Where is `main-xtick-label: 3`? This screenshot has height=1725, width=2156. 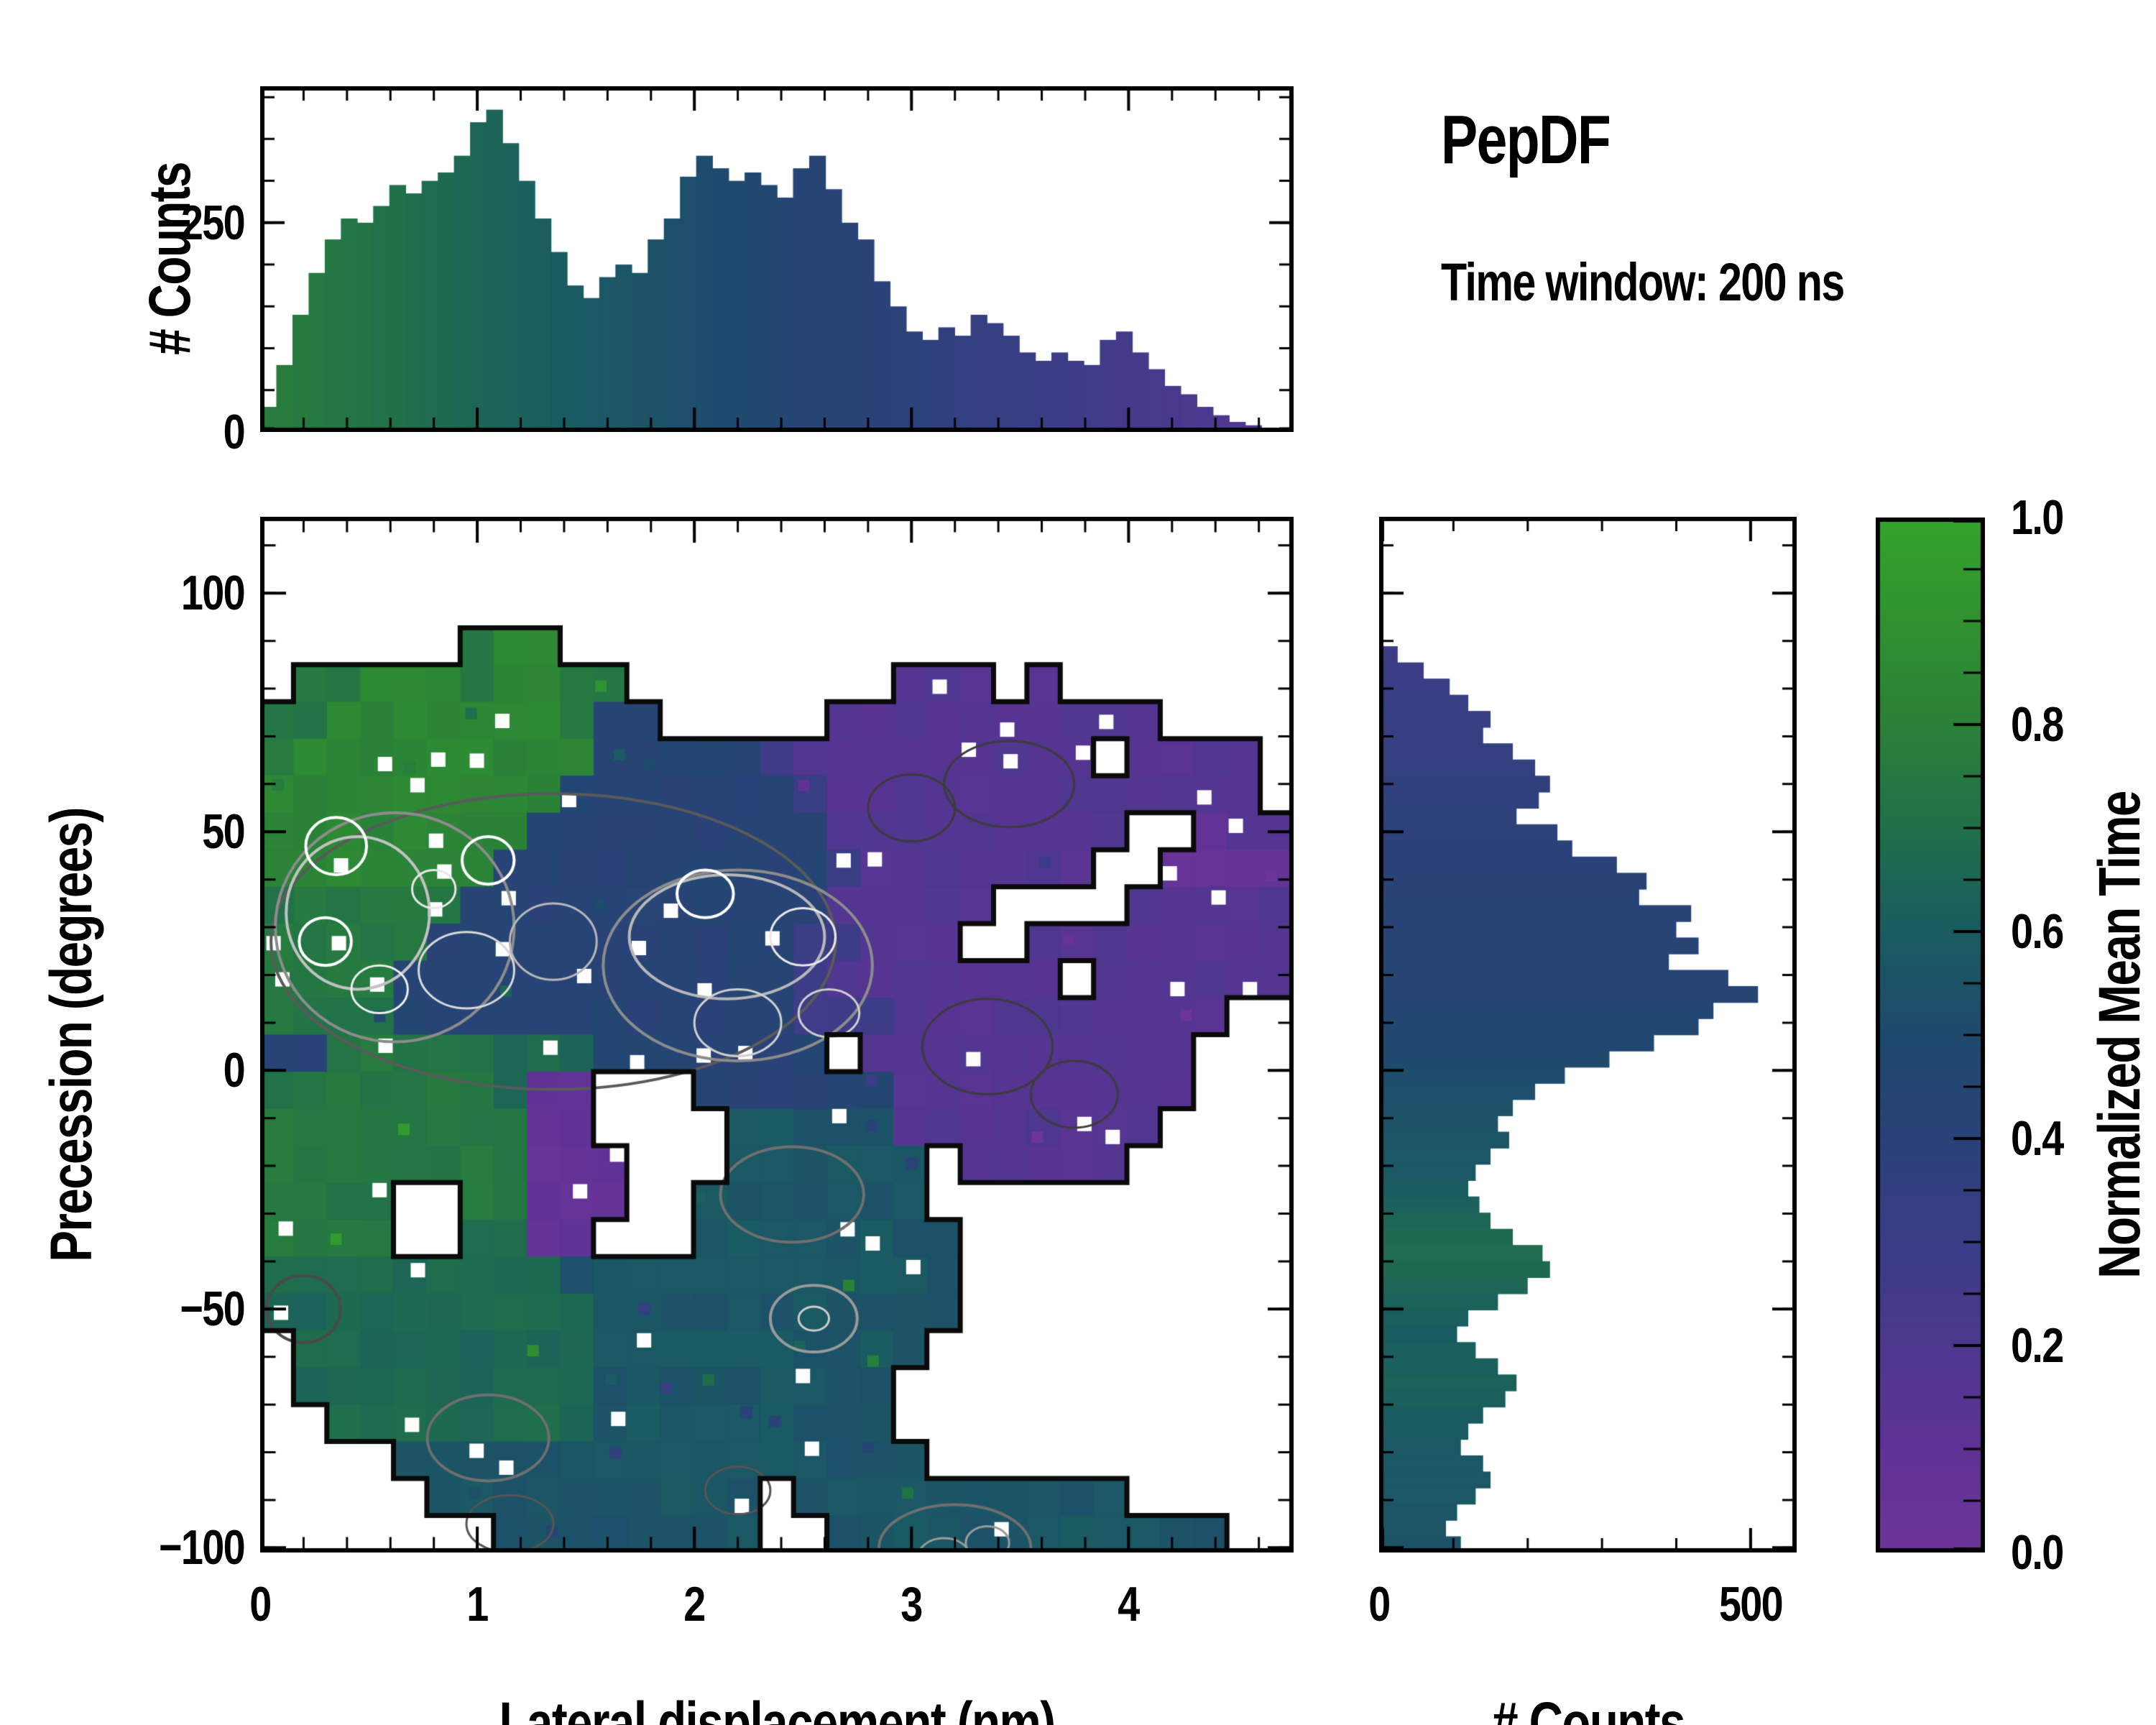
main-xtick-label: 3 is located at coordinates (911, 1604).